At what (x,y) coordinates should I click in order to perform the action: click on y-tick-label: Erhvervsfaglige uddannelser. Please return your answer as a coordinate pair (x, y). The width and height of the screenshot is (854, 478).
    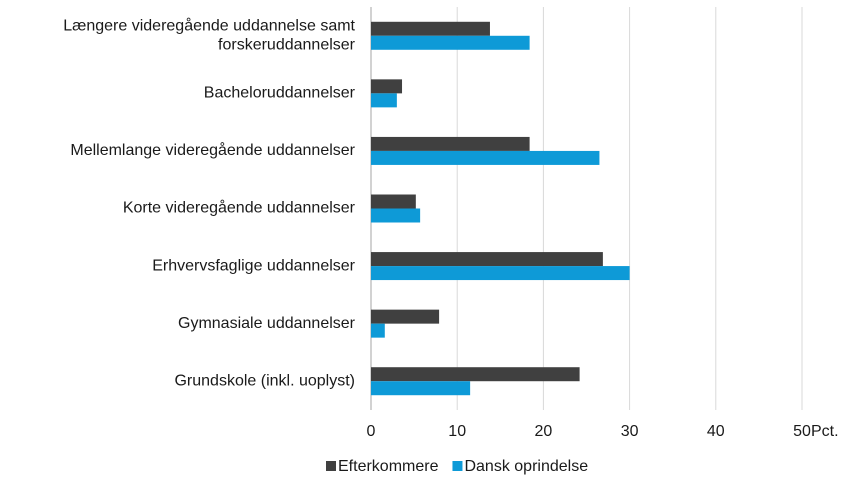
    Looking at the image, I should click on (253, 265).